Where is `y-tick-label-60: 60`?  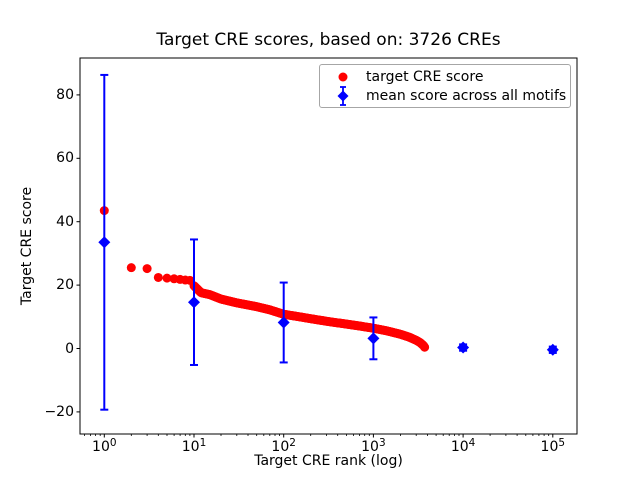
y-tick-label-60: 60 is located at coordinates (65, 158).